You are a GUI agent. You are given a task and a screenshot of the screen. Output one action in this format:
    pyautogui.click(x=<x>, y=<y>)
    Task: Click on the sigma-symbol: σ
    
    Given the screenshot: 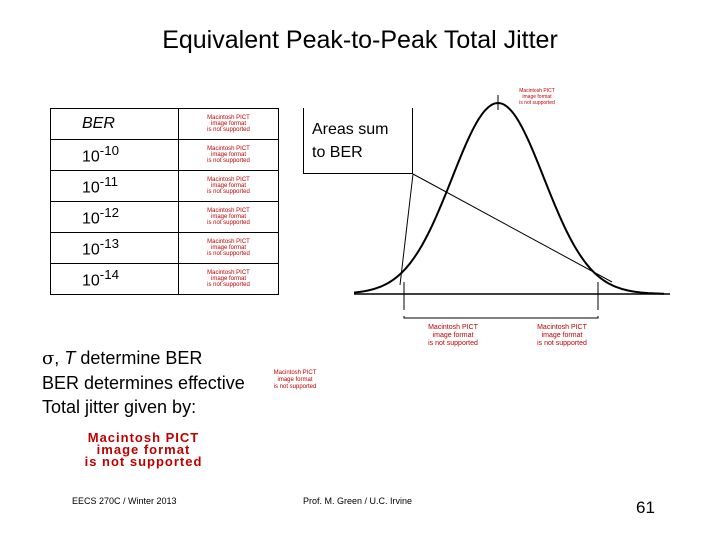 What is the action you would take?
    pyautogui.click(x=48, y=358)
    